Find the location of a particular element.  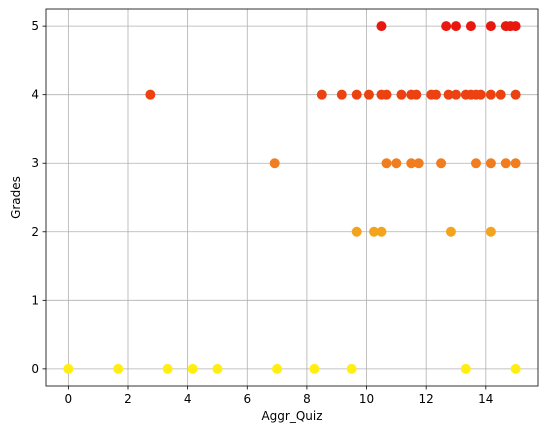

x-tick-label: 10 is located at coordinates (366, 399).